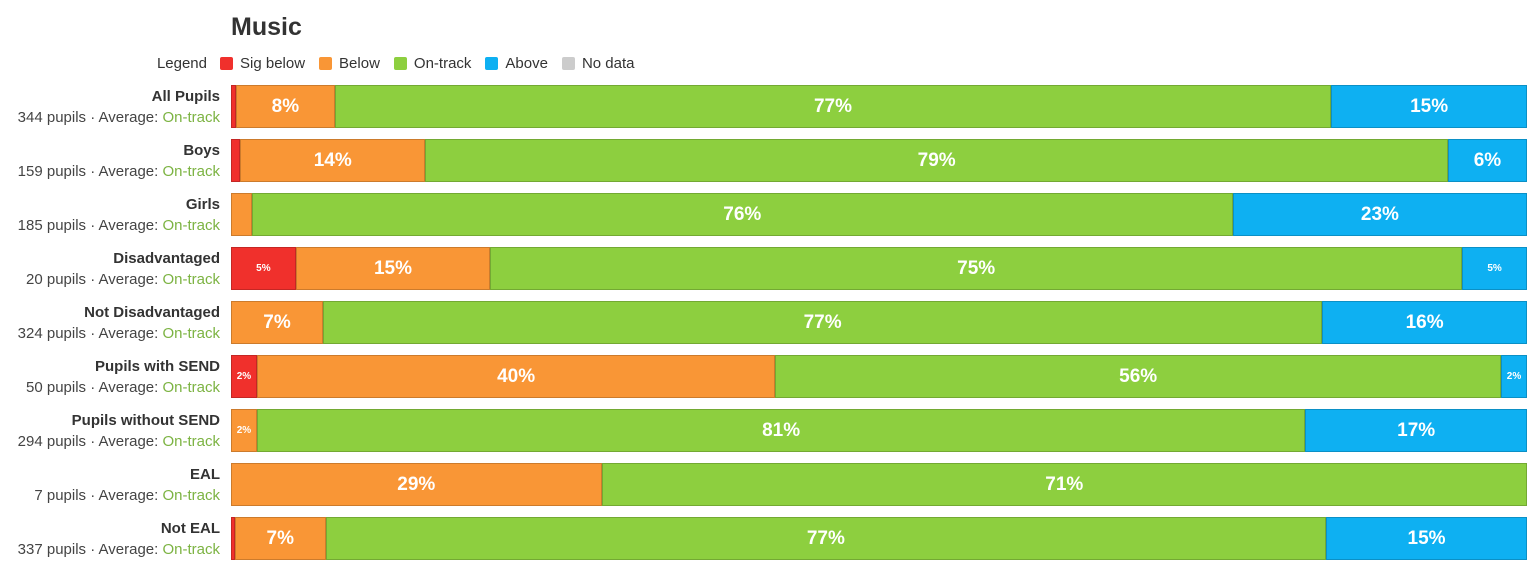 Image resolution: width=1536 pixels, height=588 pixels. Describe the element at coordinates (1379, 214) in the screenshot. I see `bar-segment-above: 23%` at that location.